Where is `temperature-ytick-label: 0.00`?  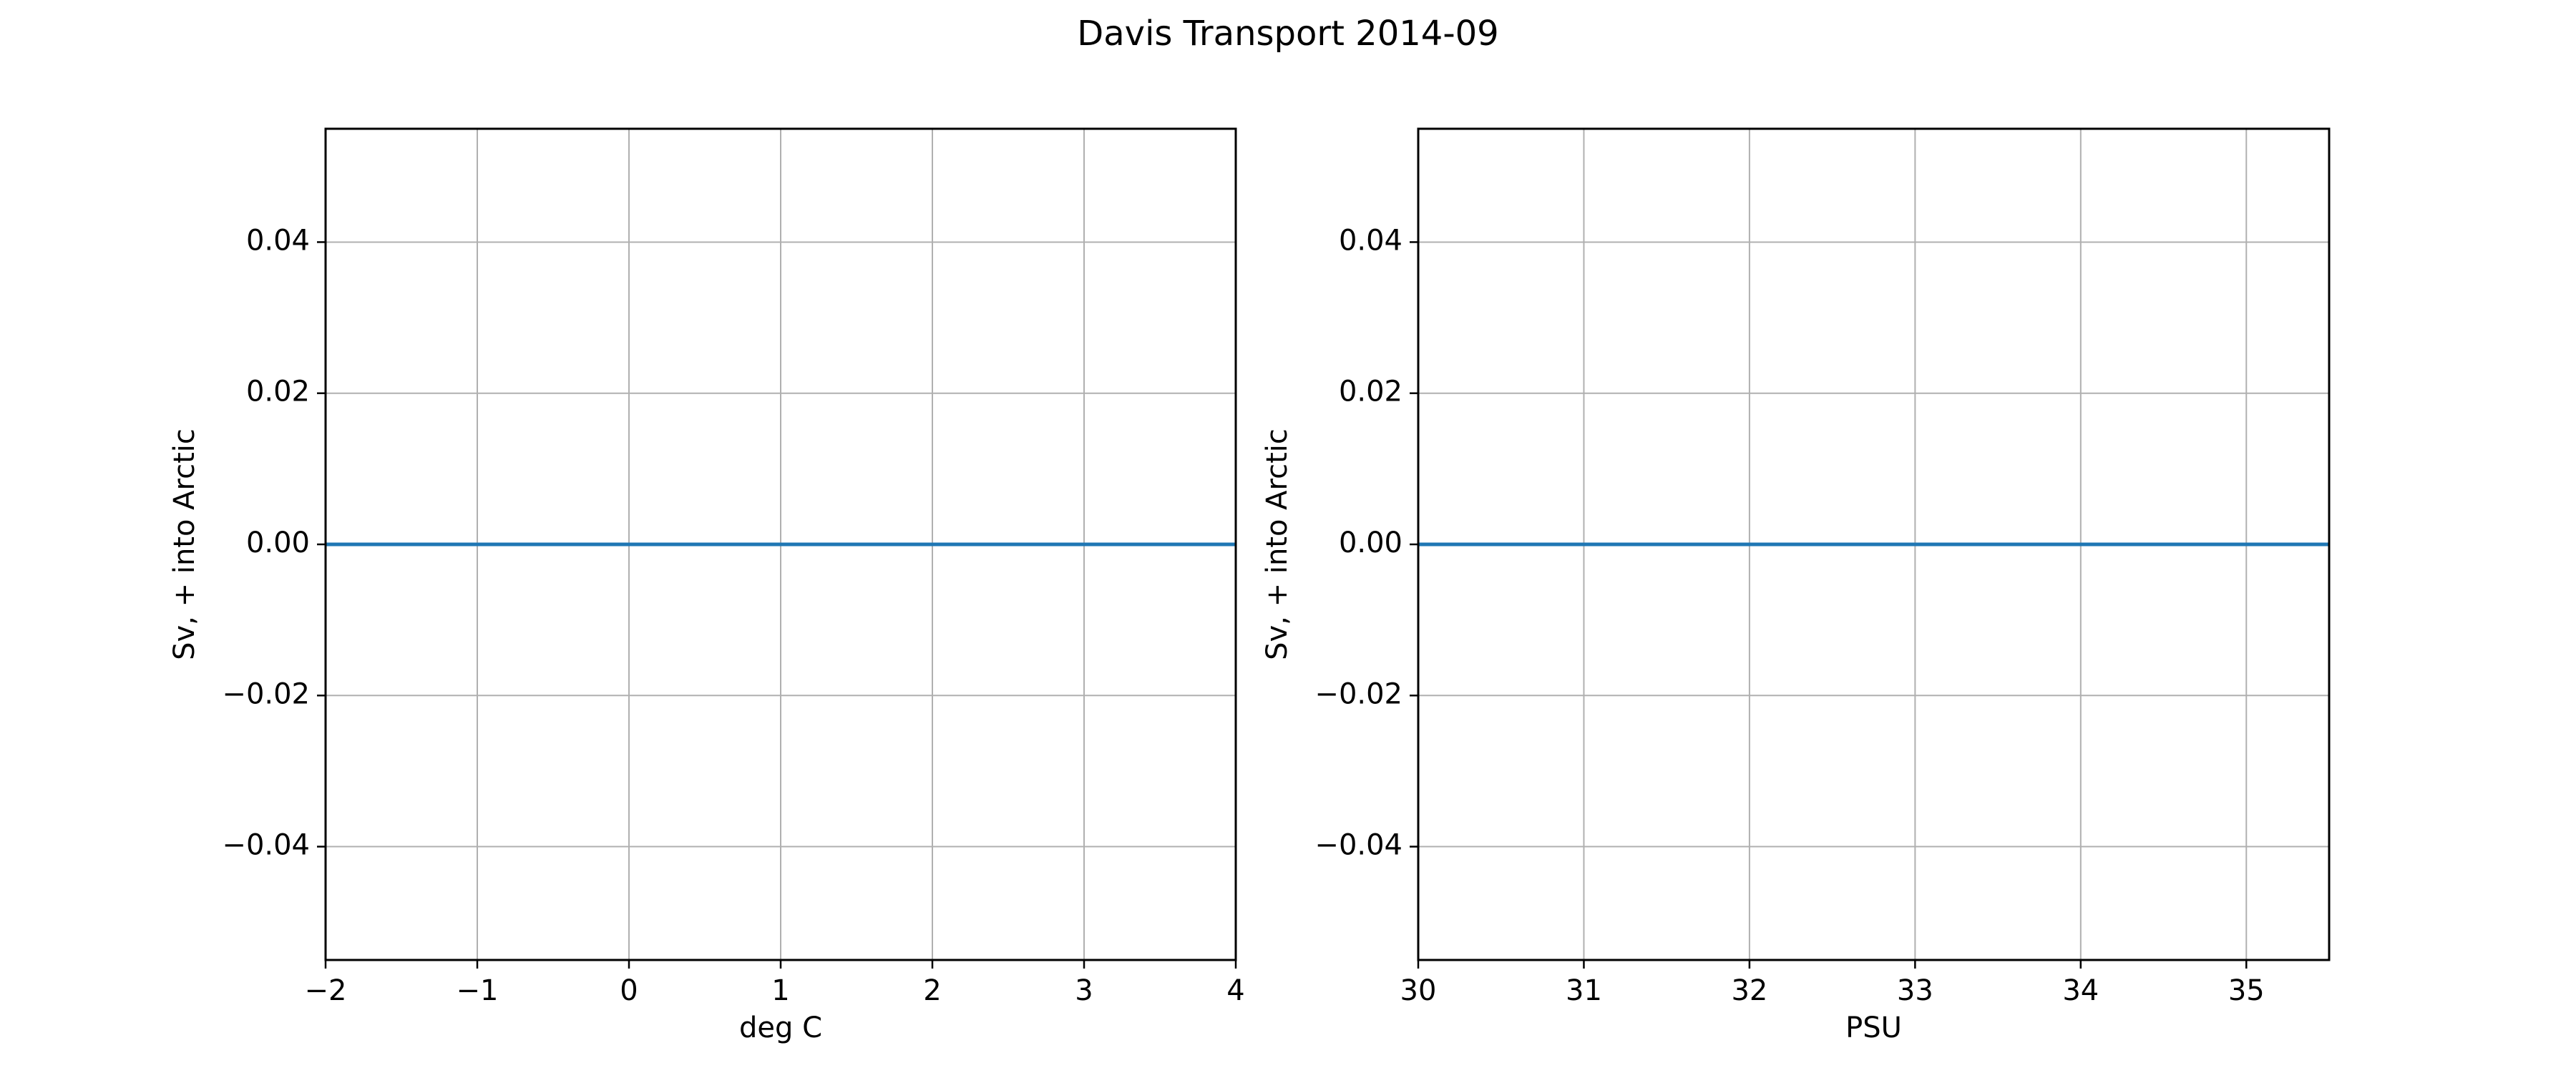
temperature-ytick-label: 0.00 is located at coordinates (278, 542).